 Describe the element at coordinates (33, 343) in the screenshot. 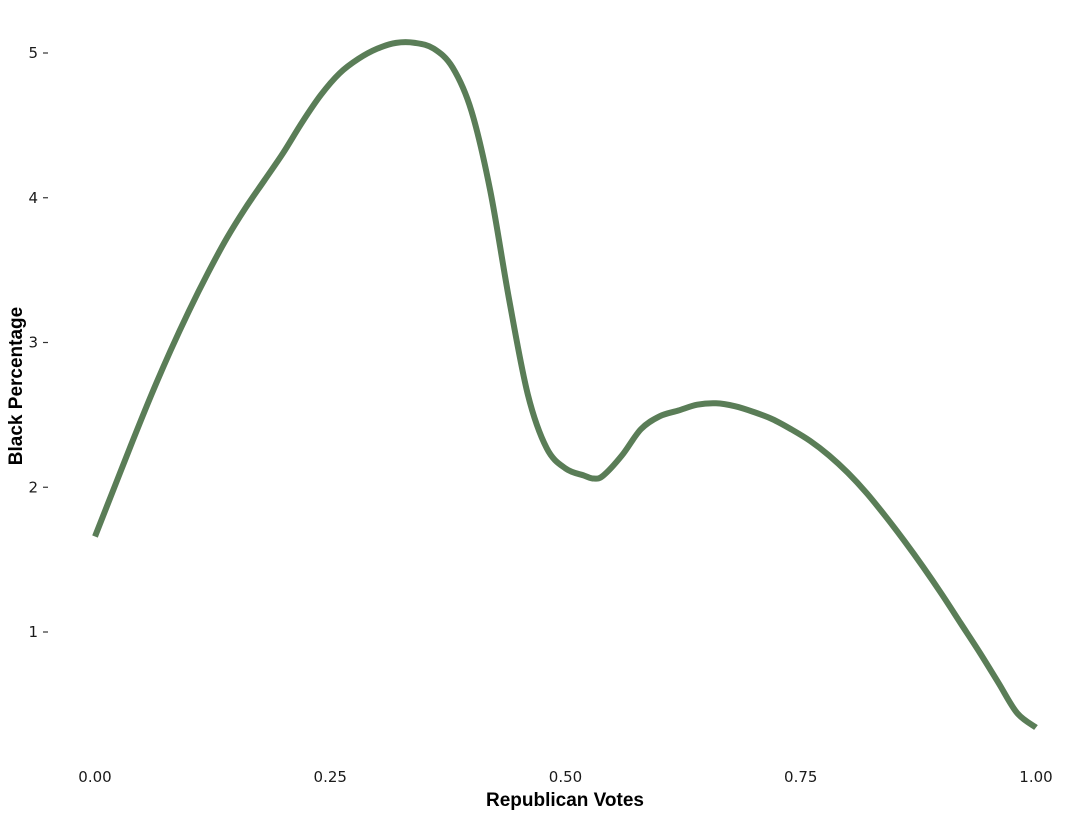

I see `y-tick-label: 3` at that location.